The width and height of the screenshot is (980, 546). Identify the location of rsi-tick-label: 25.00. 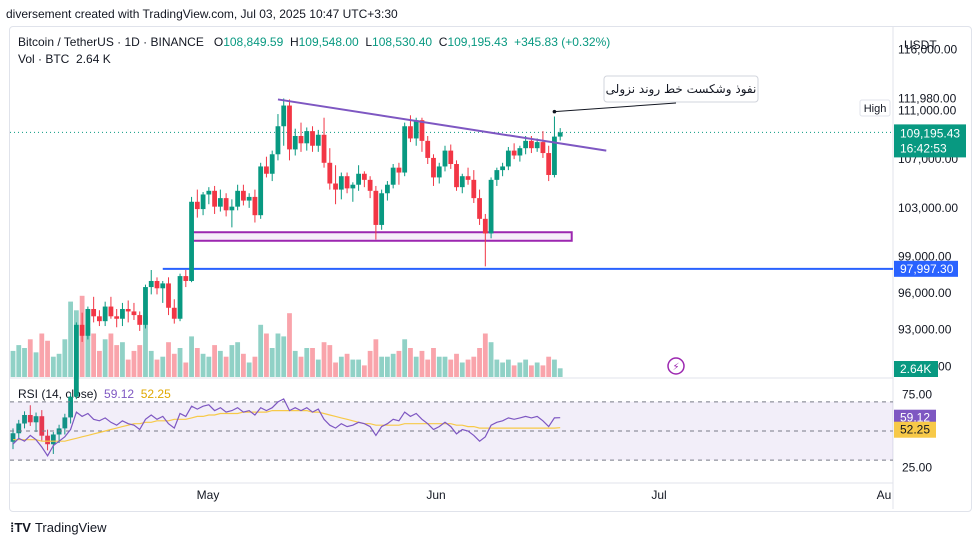
(917, 467).